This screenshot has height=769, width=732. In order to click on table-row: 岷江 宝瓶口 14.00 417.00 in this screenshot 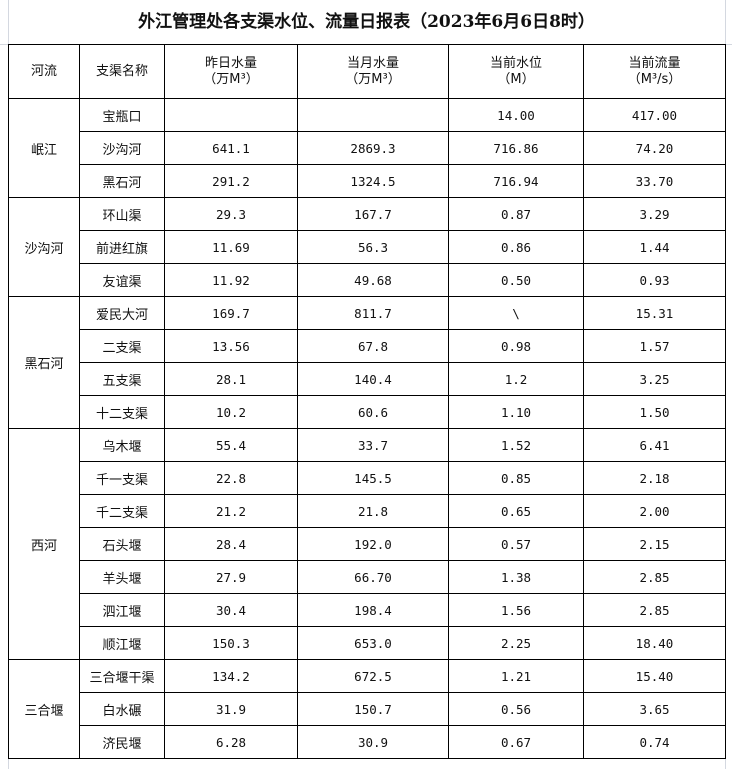, I will do `click(367, 148)`.